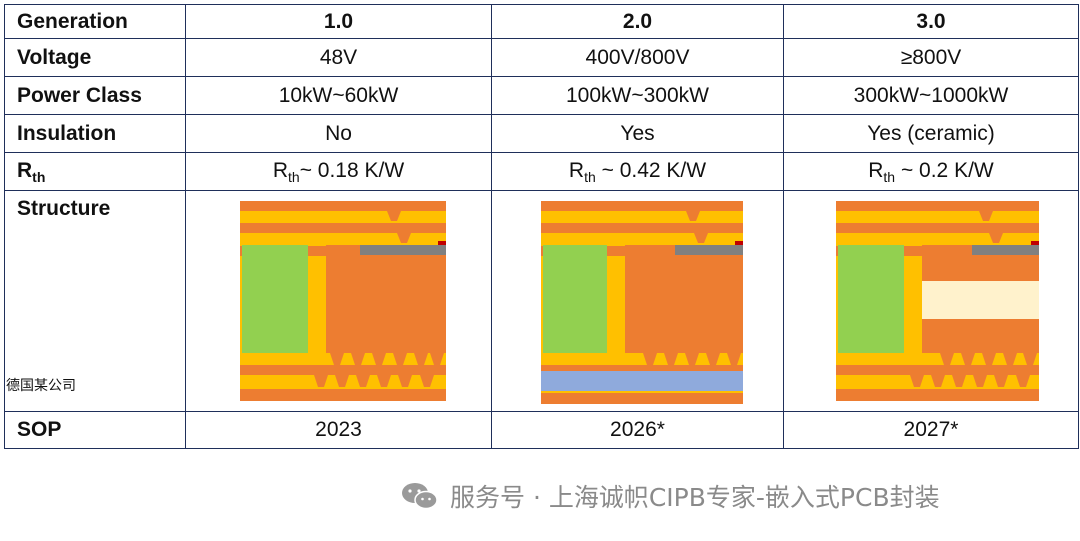 The image size is (1080, 541). I want to click on cell-voltage-gen3: ≥800V, so click(931, 57).